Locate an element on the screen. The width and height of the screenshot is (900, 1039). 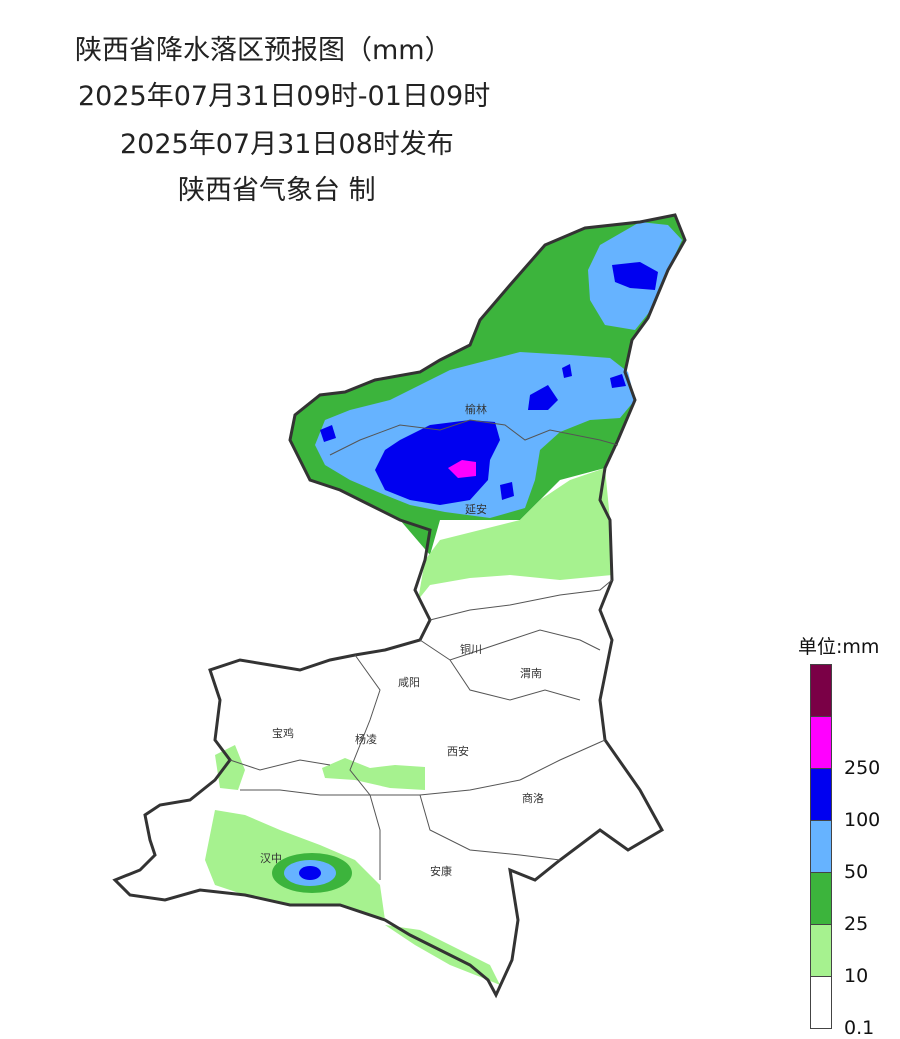
city-label-tongchuan: 铜川 is located at coordinates (471, 649).